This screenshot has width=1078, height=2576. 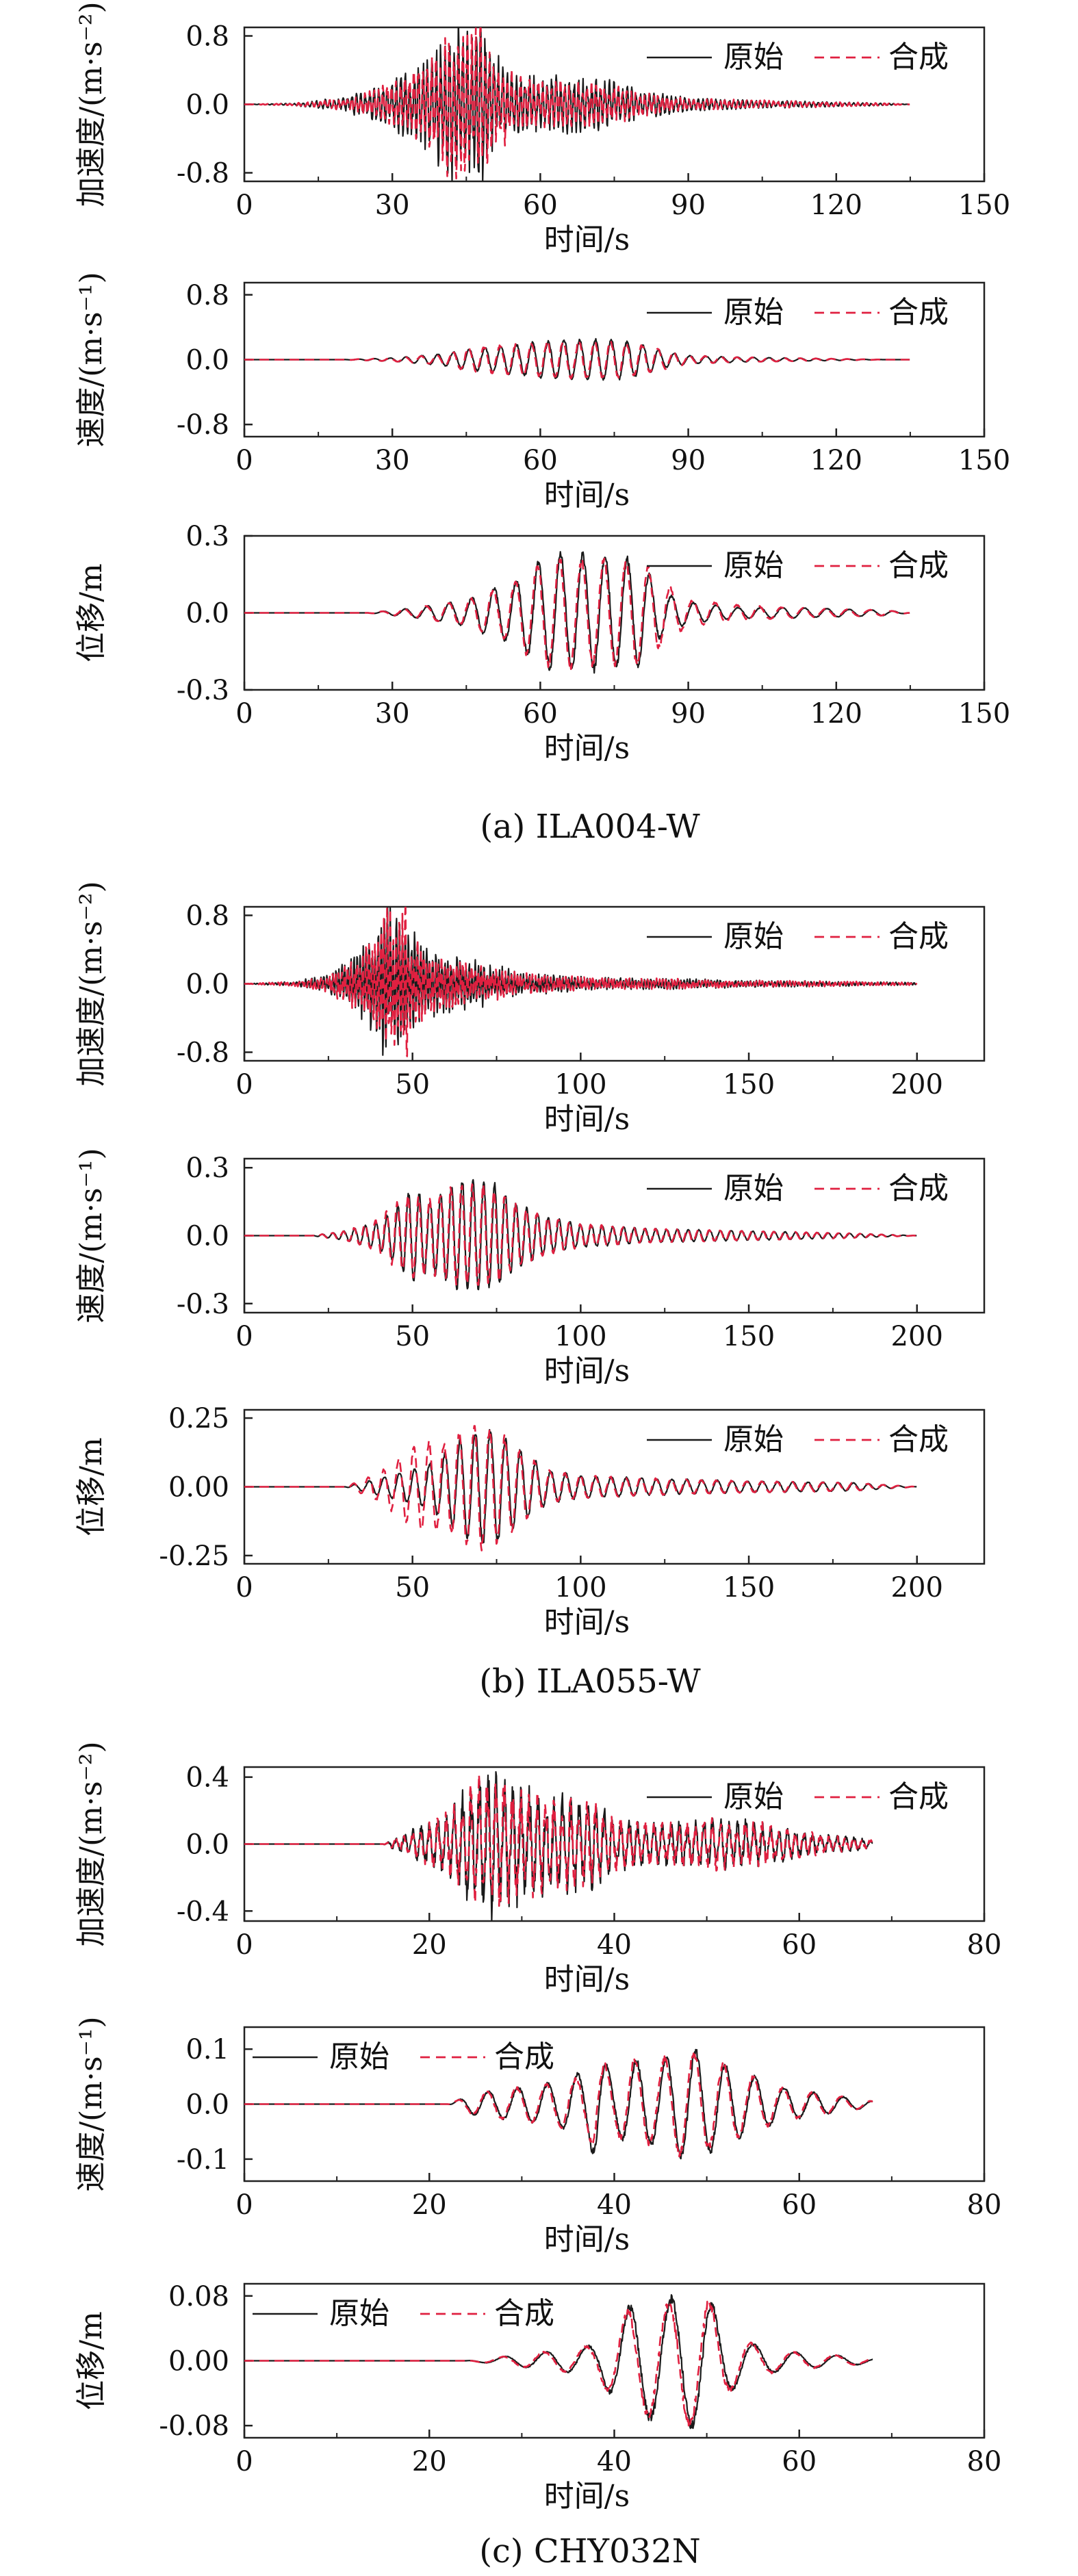 I want to click on caption-a: (a) ILA004-W, so click(x=590, y=827).